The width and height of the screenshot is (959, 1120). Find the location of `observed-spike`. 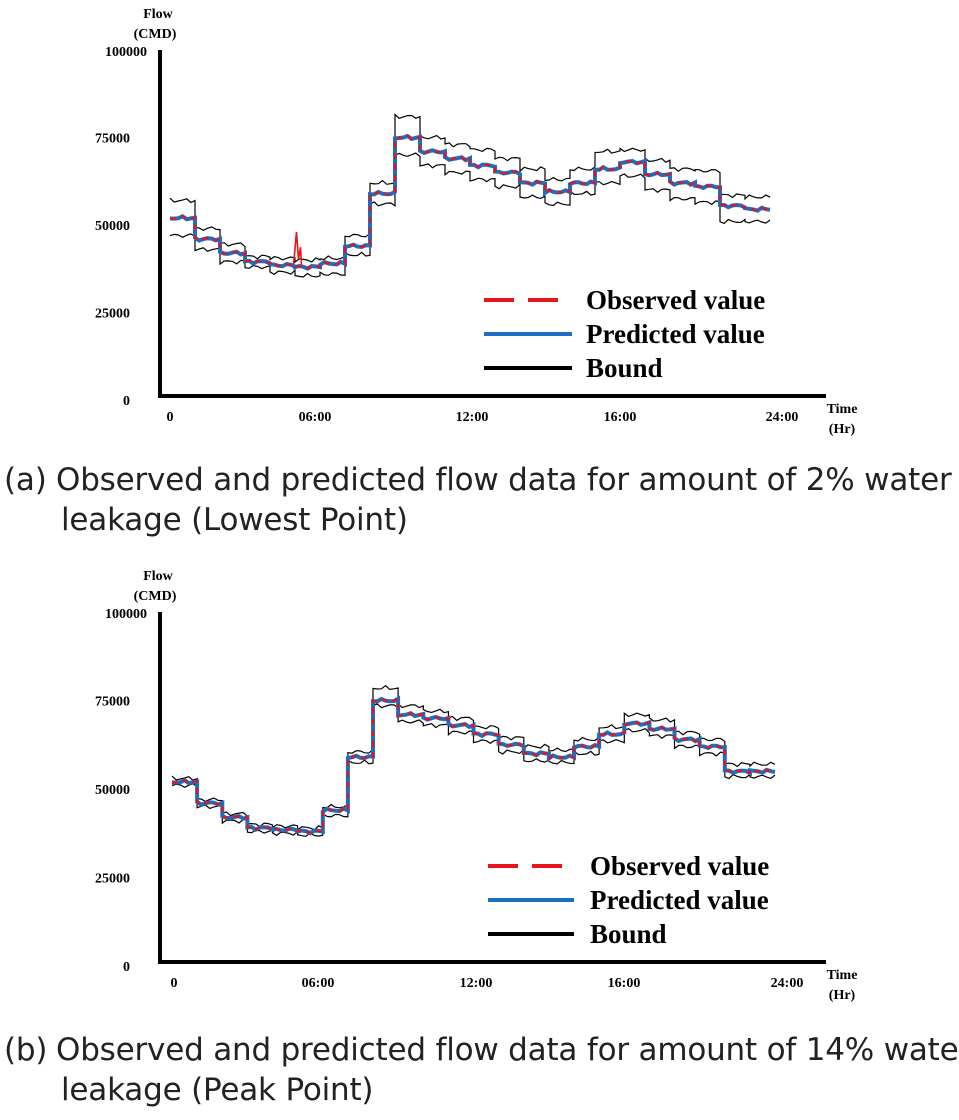

observed-spike is located at coordinates (297, 248).